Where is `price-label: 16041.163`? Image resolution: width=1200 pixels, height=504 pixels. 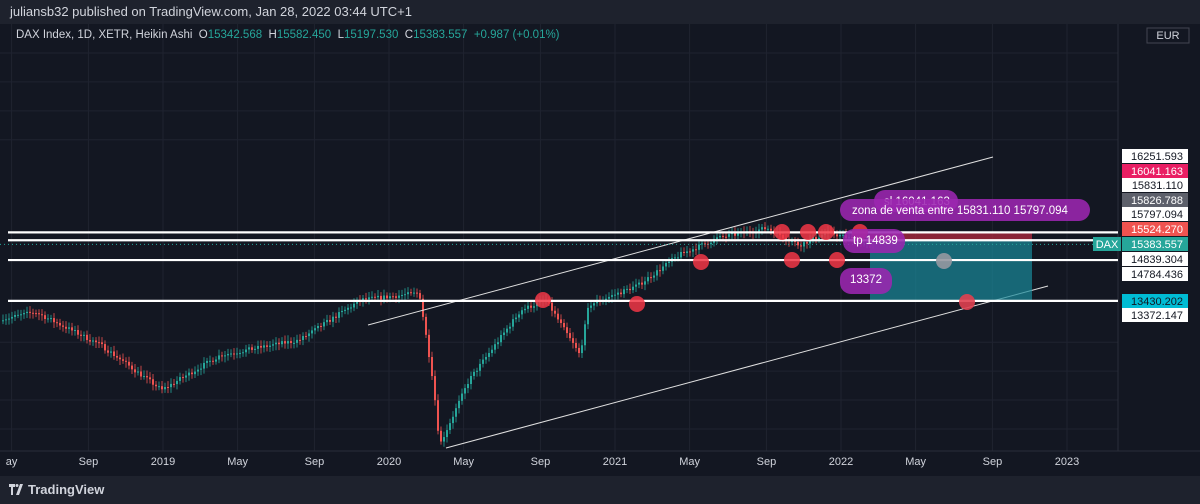 price-label: 16041.163 is located at coordinates (1157, 172).